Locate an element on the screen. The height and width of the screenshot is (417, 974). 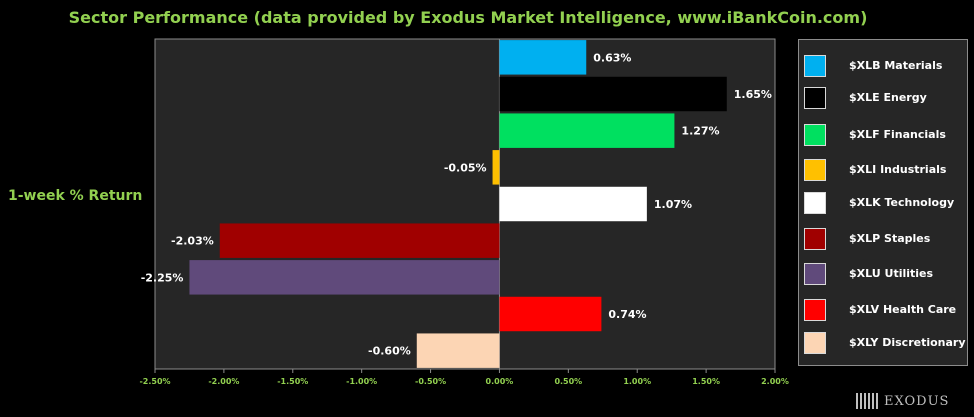
legend-item: $XLP Staples is located at coordinates (883, 240).